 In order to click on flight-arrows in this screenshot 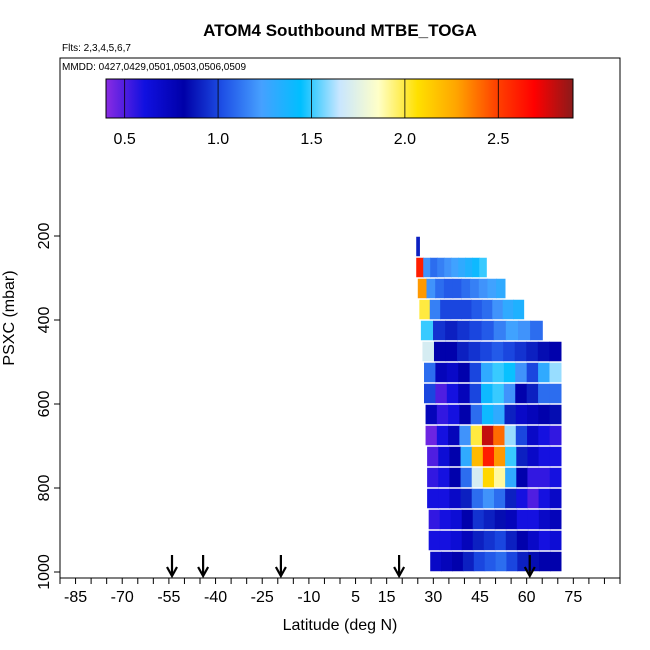, I will do `click(351, 567)`.